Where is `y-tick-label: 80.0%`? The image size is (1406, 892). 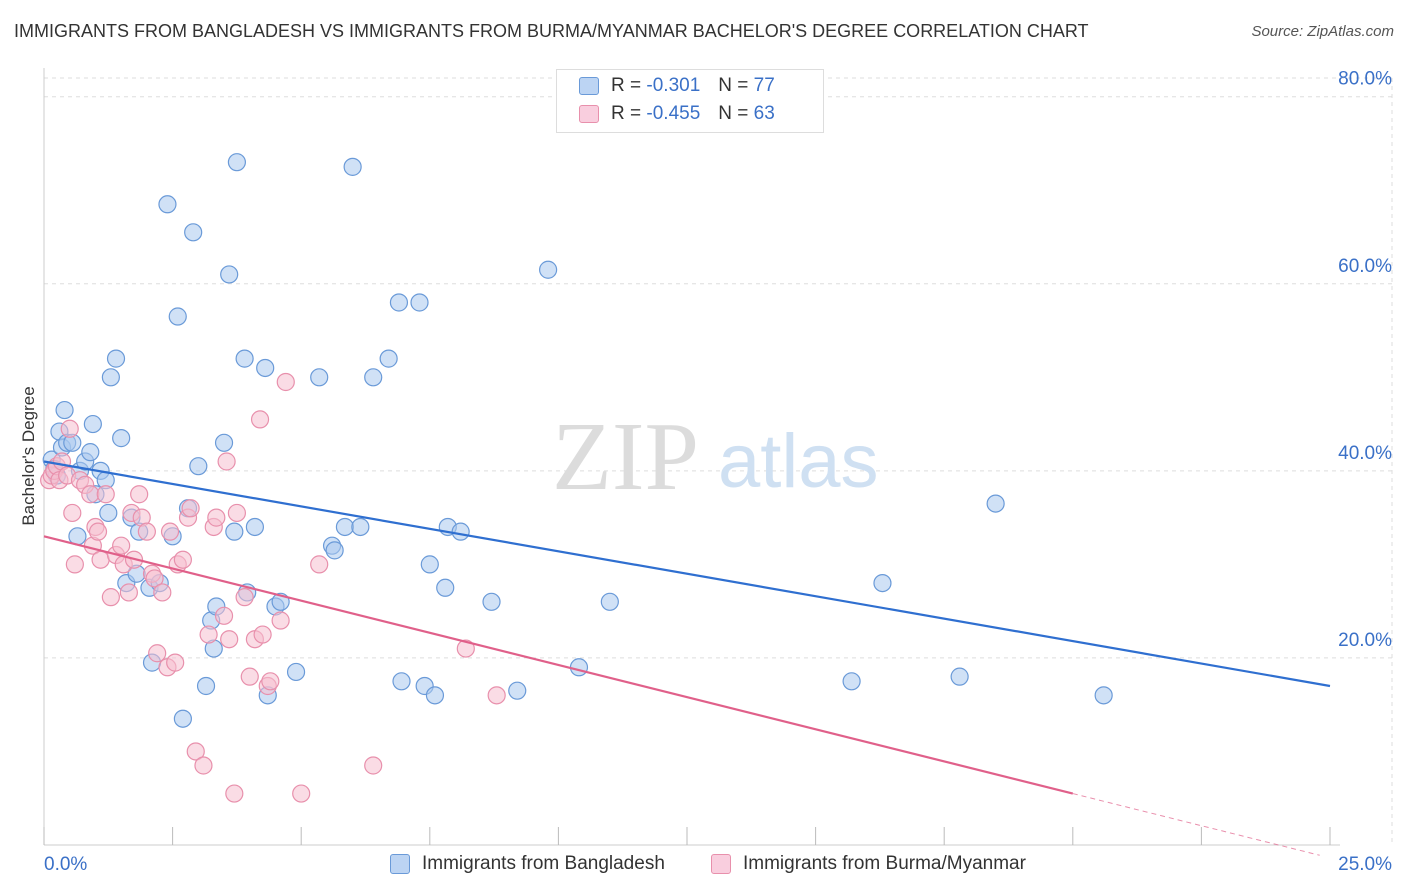
y-tick-label: 80.0% is located at coordinates (1365, 79).